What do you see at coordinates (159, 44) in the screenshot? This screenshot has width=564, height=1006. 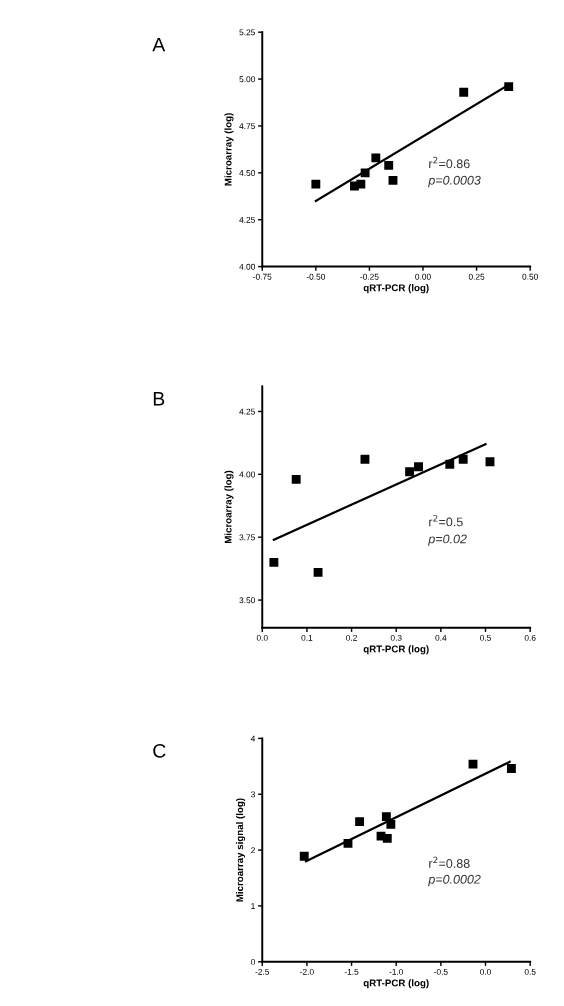 I see `chart-title: A` at bounding box center [159, 44].